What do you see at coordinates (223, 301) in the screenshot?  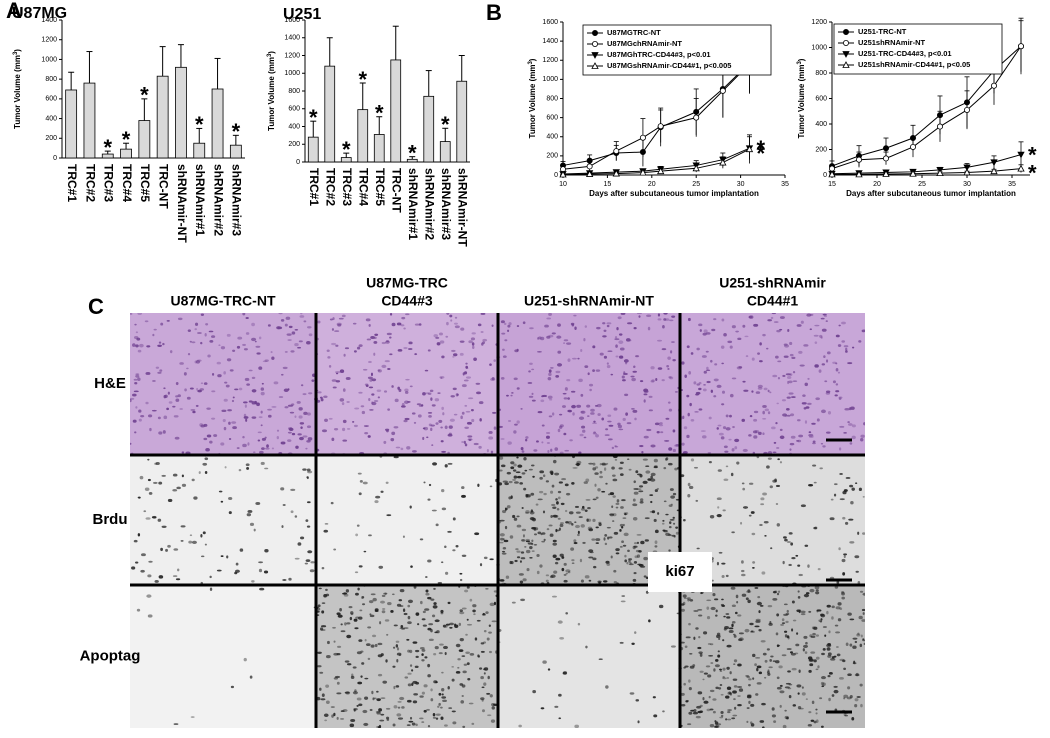 I see `column-header: U87MG-TRC-NT` at bounding box center [223, 301].